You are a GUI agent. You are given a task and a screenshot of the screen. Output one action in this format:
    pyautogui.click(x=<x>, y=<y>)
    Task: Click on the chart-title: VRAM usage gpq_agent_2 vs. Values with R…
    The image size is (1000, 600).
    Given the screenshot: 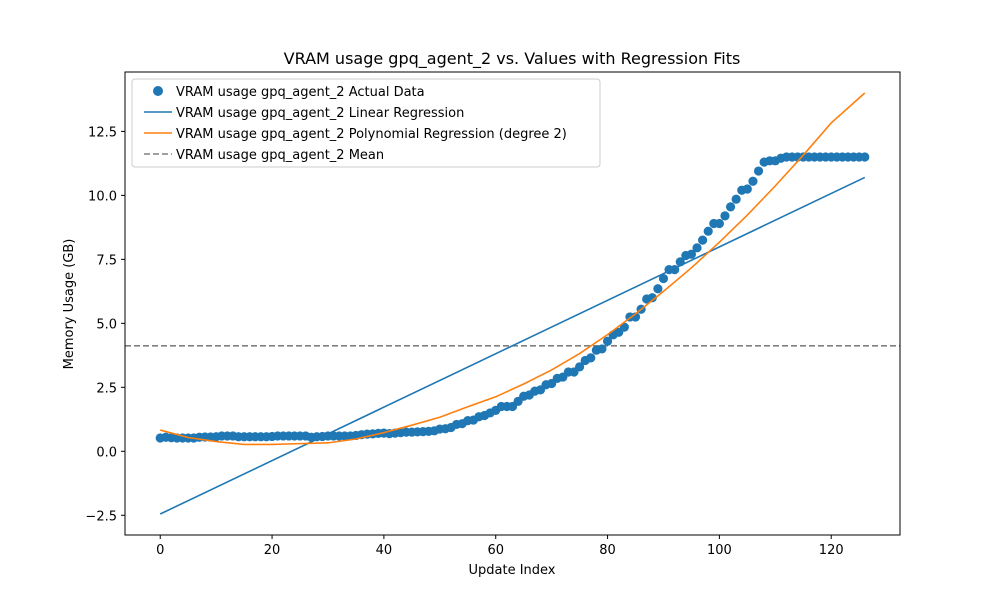 What is the action you would take?
    pyautogui.click(x=512, y=59)
    